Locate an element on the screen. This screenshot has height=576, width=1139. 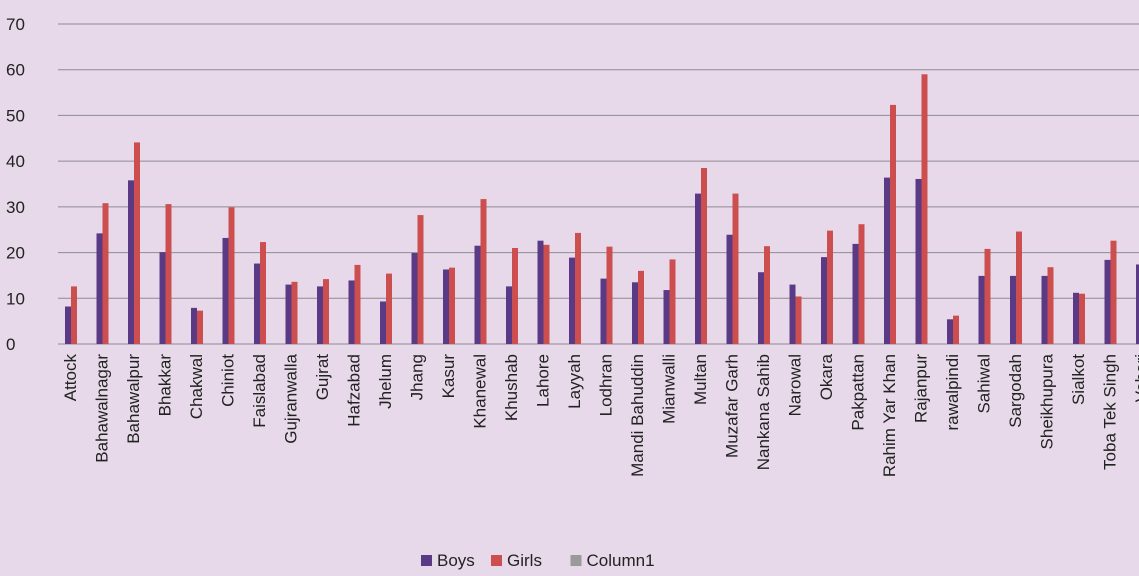
legend-label: Boys is located at coordinates (456, 560).